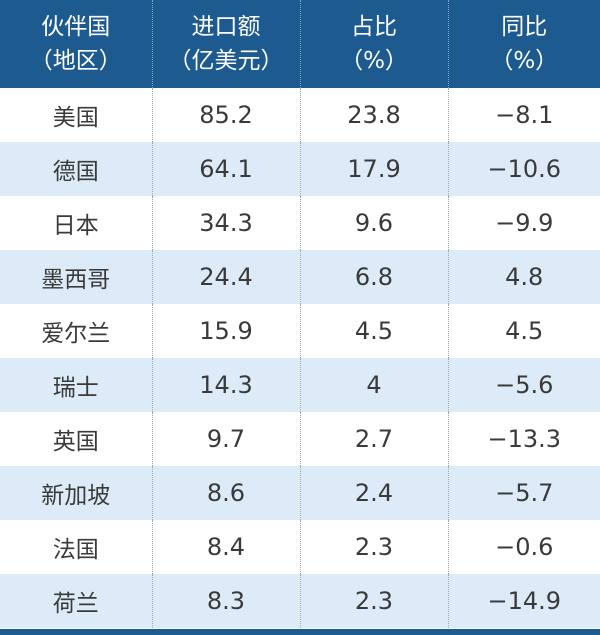  What do you see at coordinates (374, 331) in the screenshot?
I see `cell-share: 4.5` at bounding box center [374, 331].